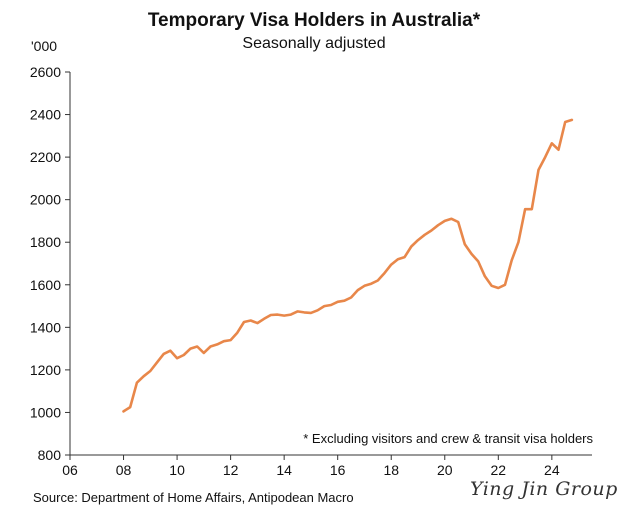 The width and height of the screenshot is (628, 521). I want to click on x-tick-label: 08, so click(124, 470).